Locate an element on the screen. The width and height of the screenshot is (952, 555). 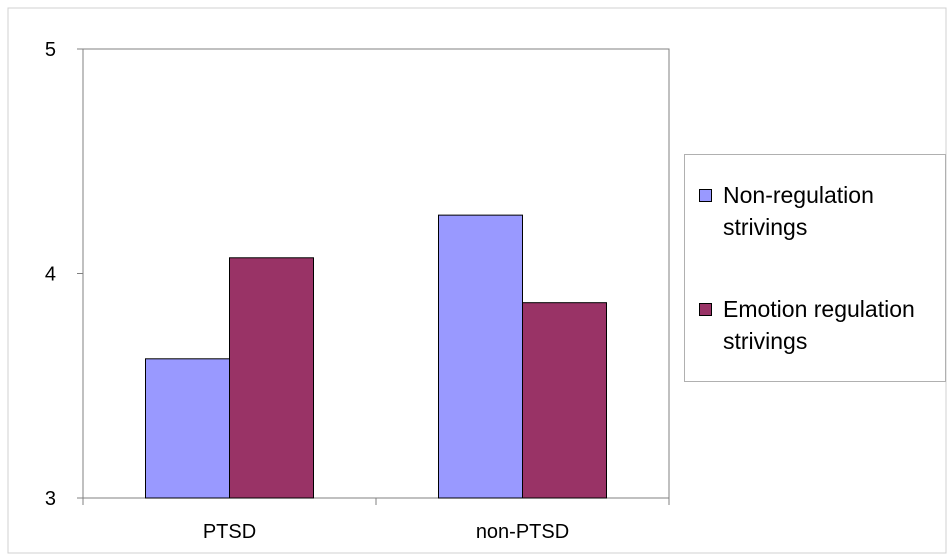
x-tick-label-non-ptsd: non-PTSD is located at coordinates (522, 532).